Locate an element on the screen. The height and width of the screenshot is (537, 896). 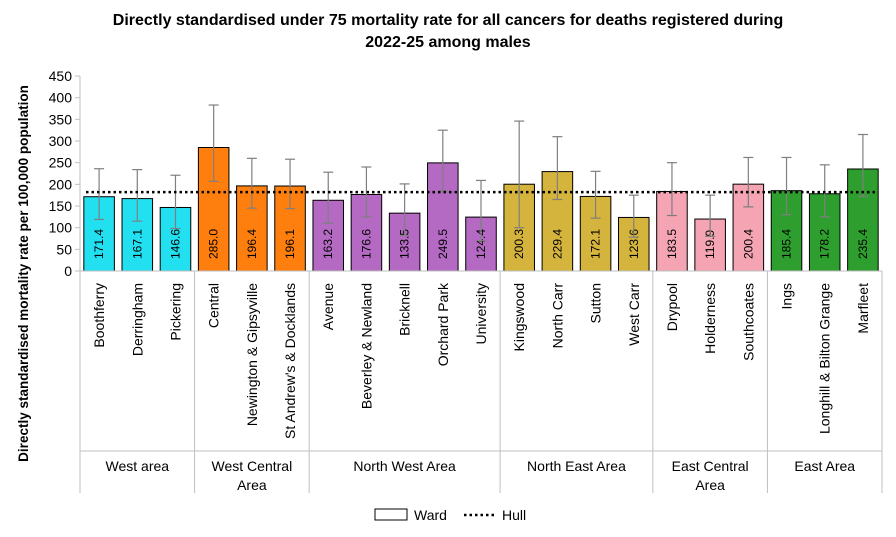
group-label-west-central-area: West Central Area is located at coordinates (252, 475).